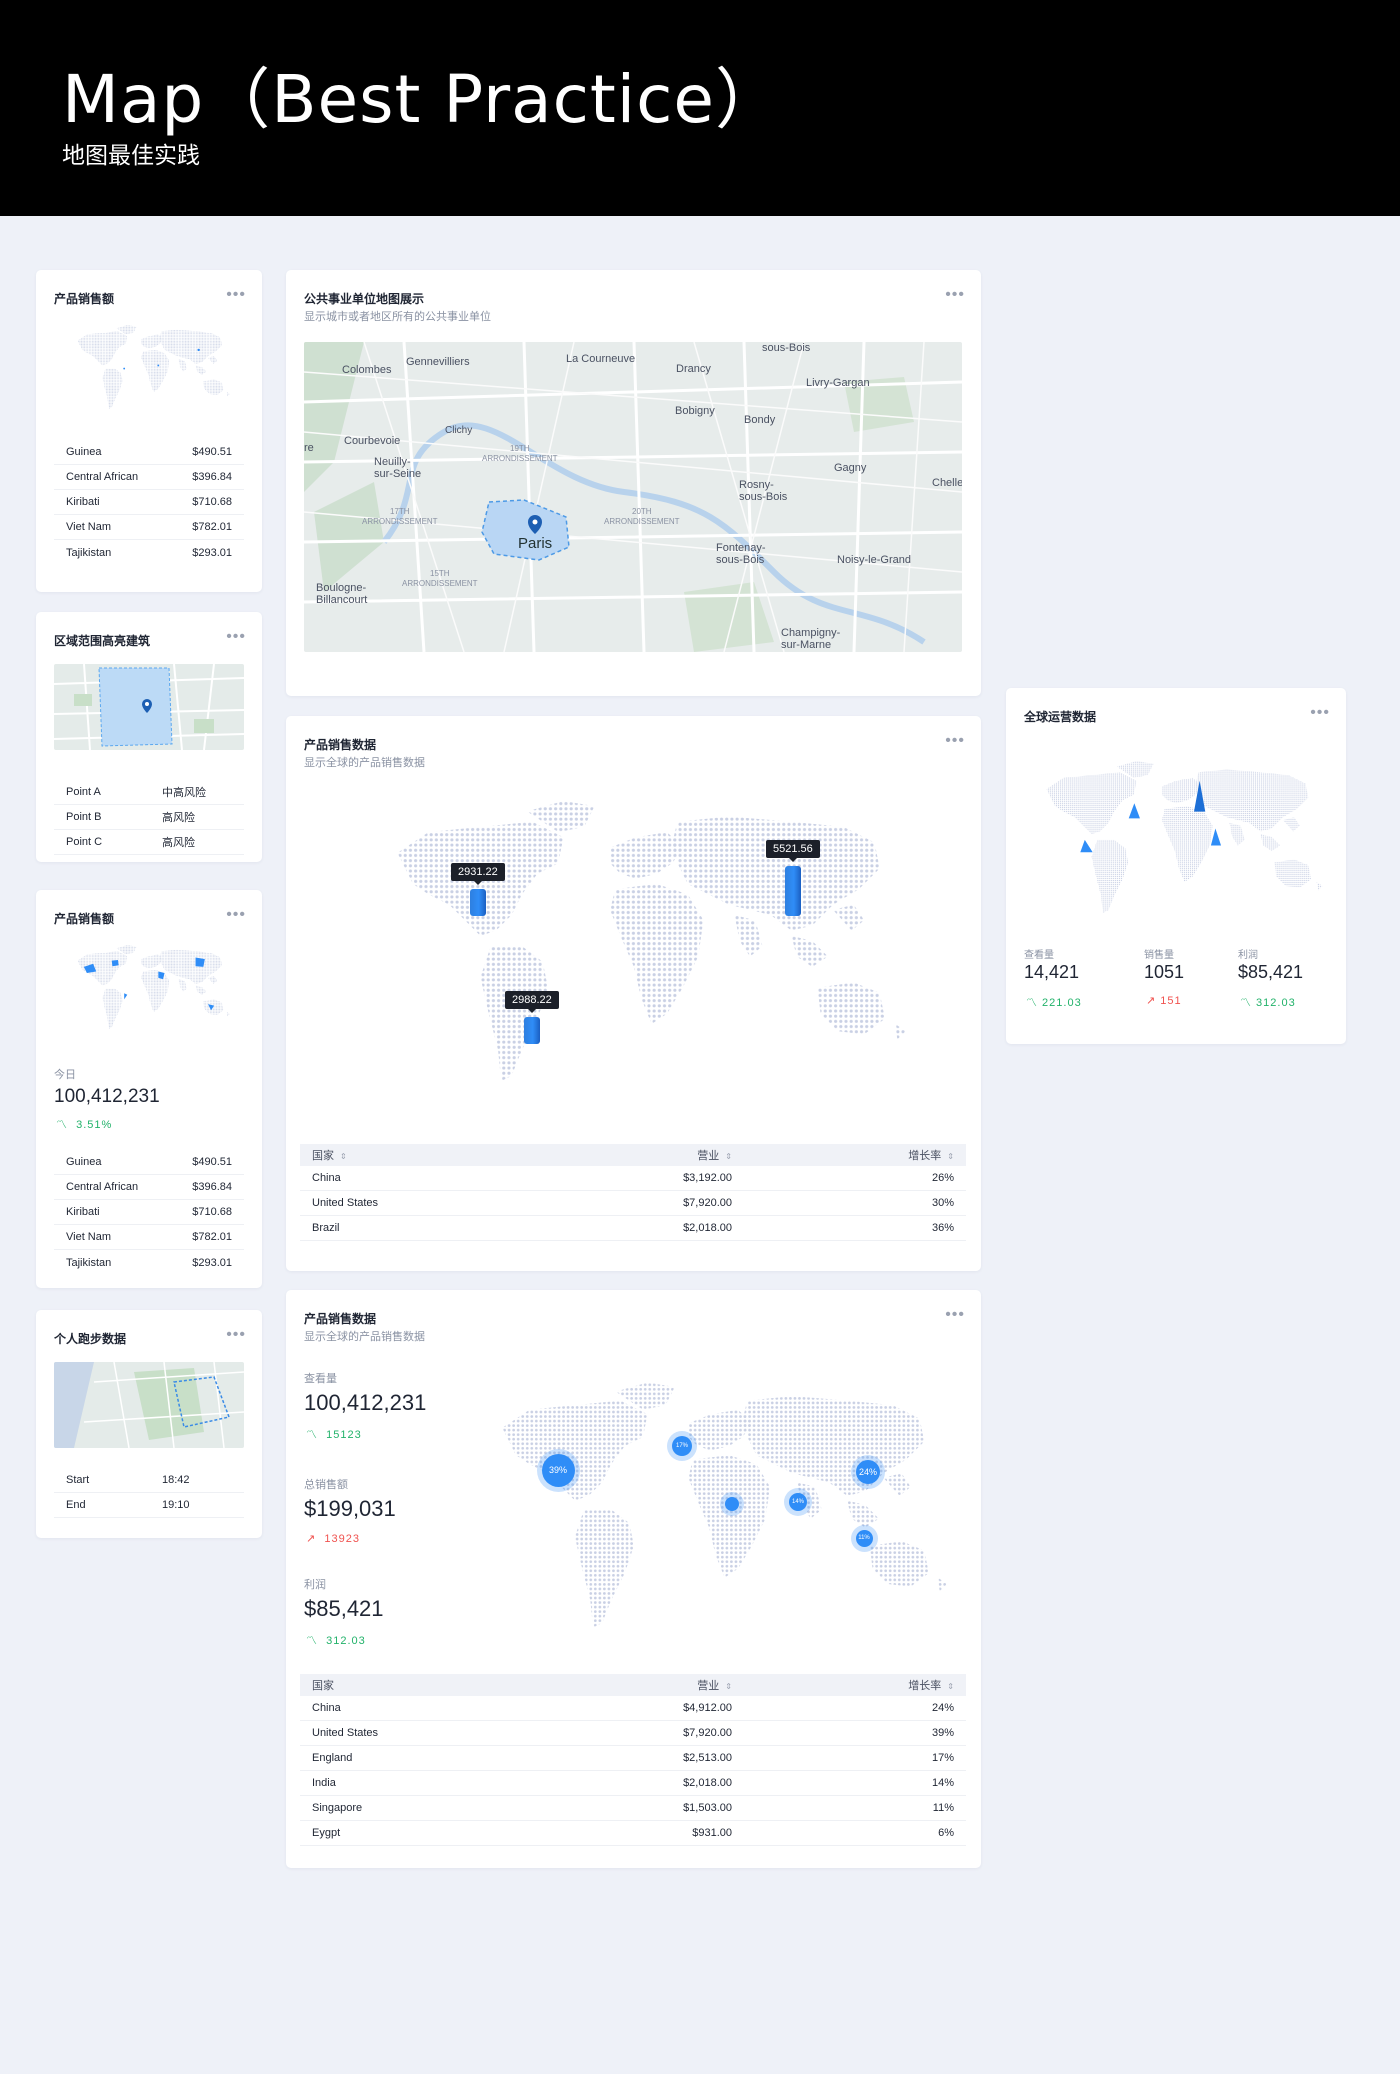  What do you see at coordinates (332, 1758) in the screenshot?
I see `country-cell: England` at bounding box center [332, 1758].